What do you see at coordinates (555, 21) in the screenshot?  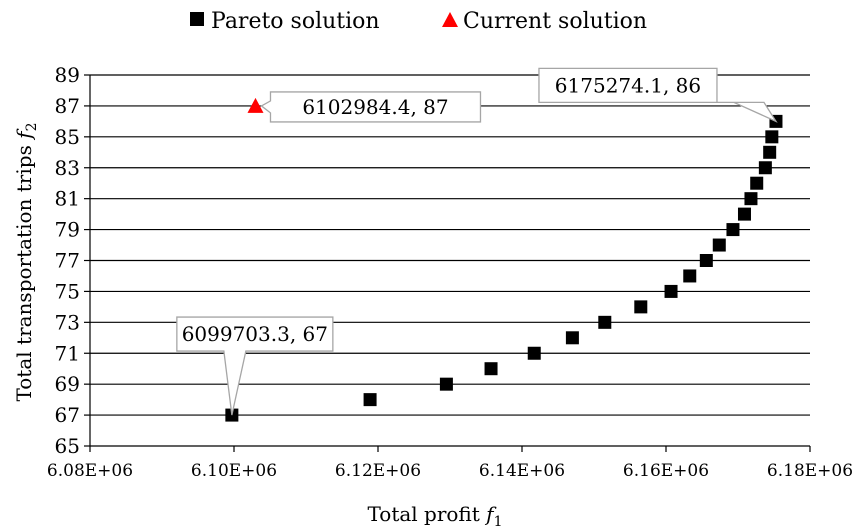 I see `legend-current-label: Current solution` at bounding box center [555, 21].